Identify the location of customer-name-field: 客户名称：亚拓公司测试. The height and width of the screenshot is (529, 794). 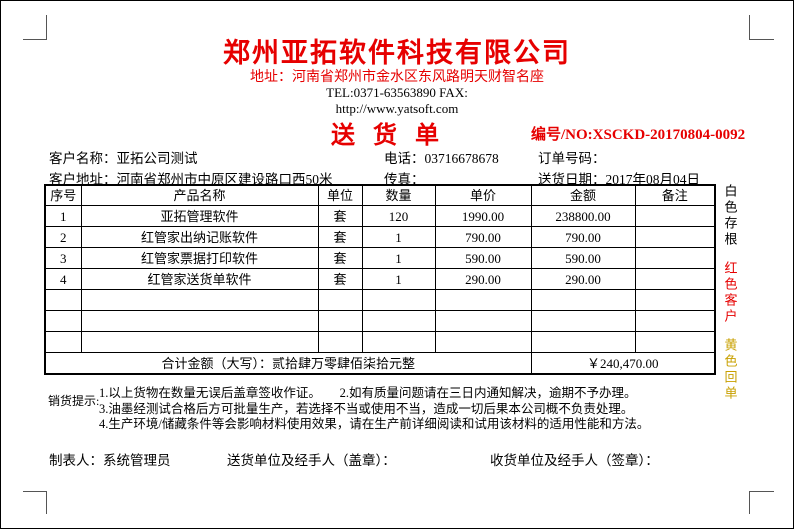
(123, 157).